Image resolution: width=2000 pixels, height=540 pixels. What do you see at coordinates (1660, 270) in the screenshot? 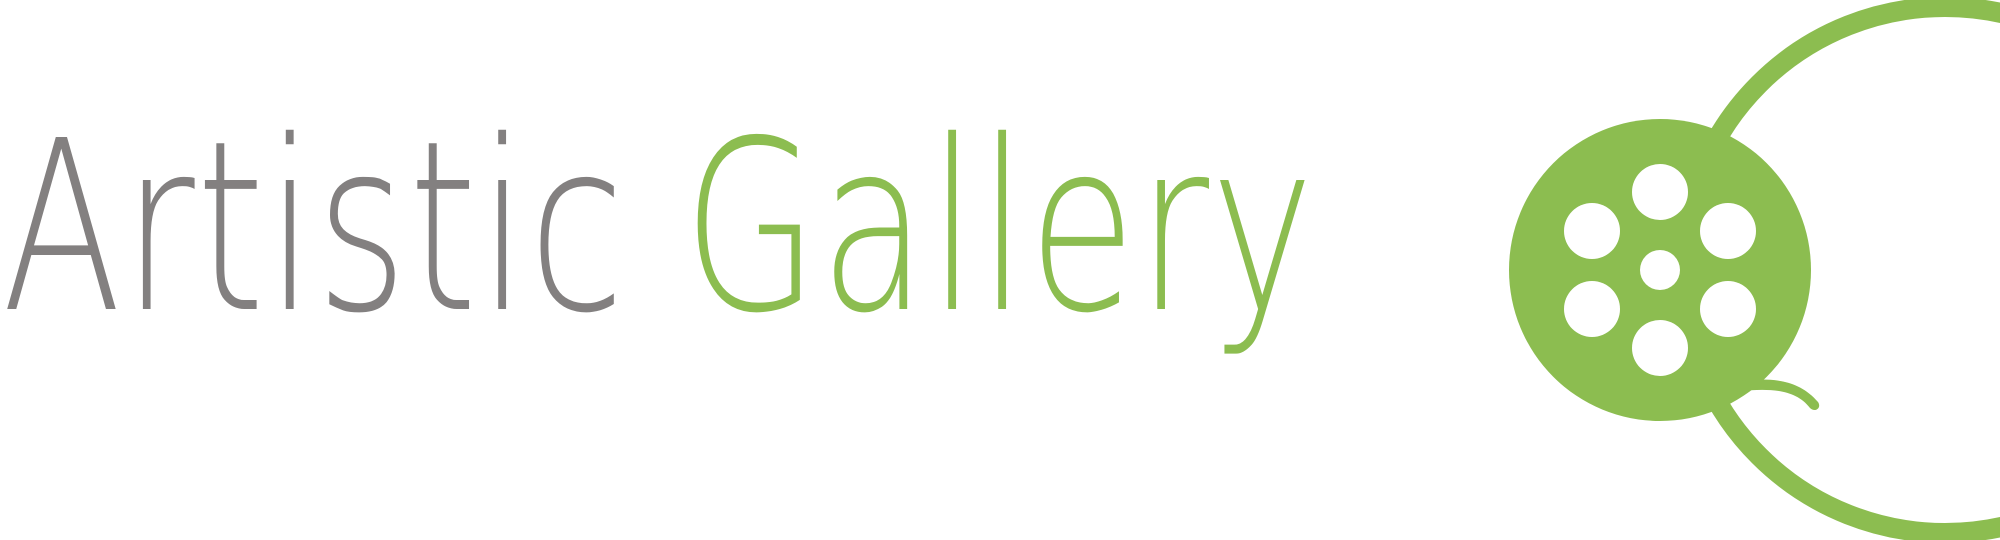
I see `reel-hub` at bounding box center [1660, 270].